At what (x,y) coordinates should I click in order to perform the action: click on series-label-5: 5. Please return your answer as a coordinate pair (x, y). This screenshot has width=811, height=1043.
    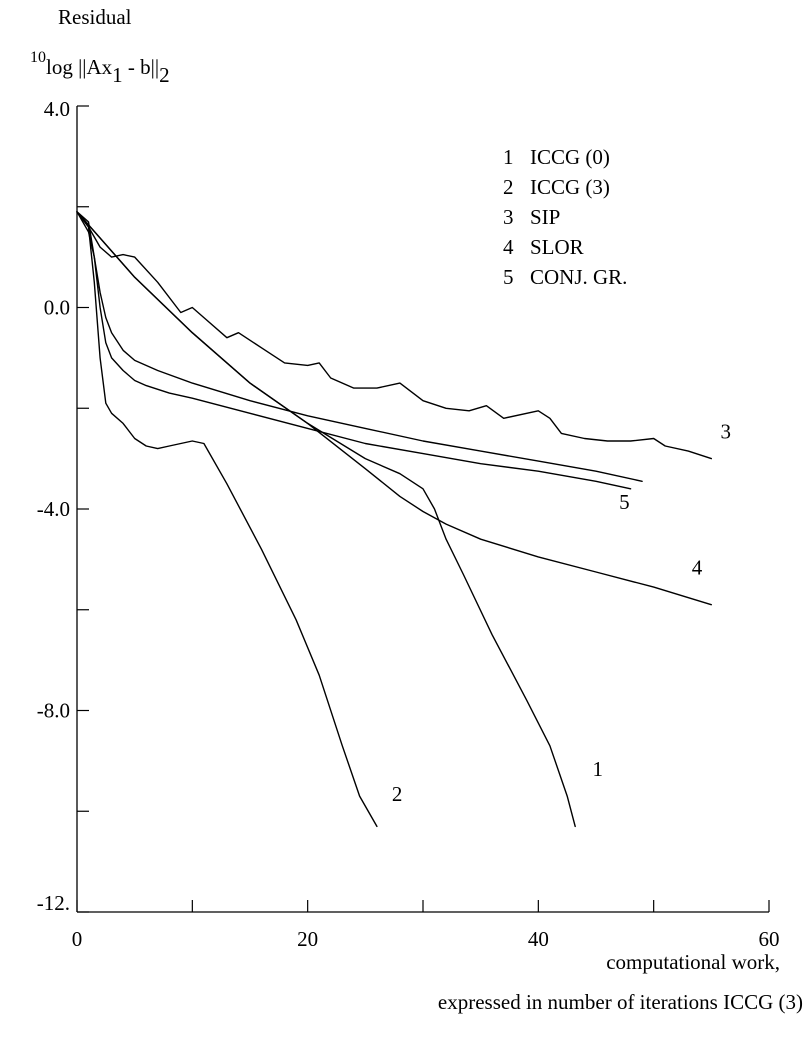
    Looking at the image, I should click on (624, 502).